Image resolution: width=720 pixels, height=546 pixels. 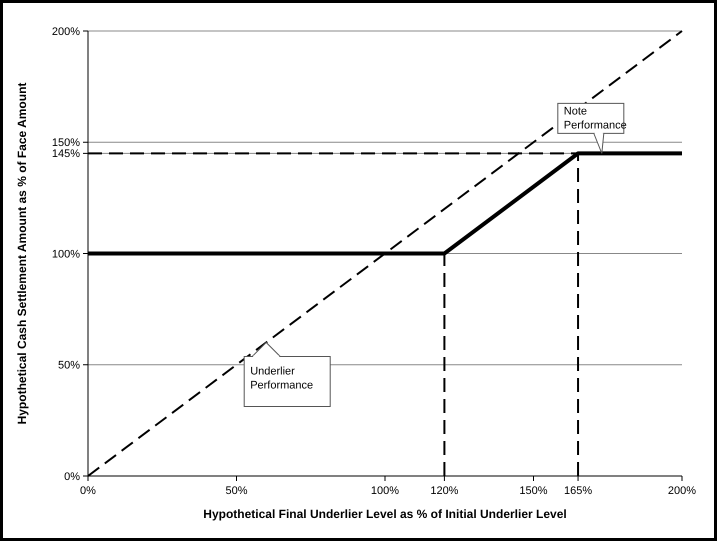 I want to click on y-tick-label: 0%, so click(x=72, y=476).